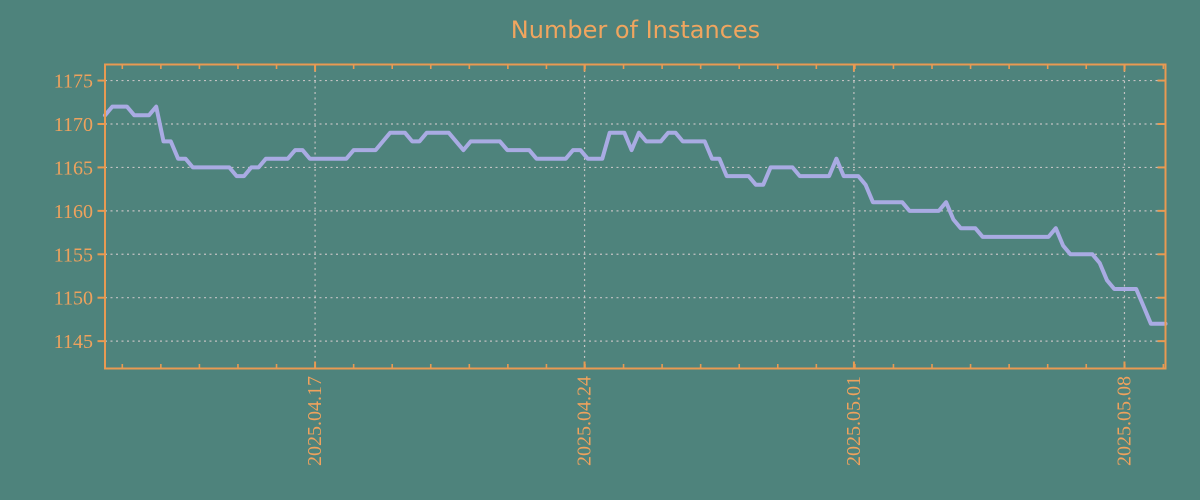 Image resolution: width=1200 pixels, height=500 pixels. I want to click on x-tick-label: 2025.04.17, so click(315, 421).